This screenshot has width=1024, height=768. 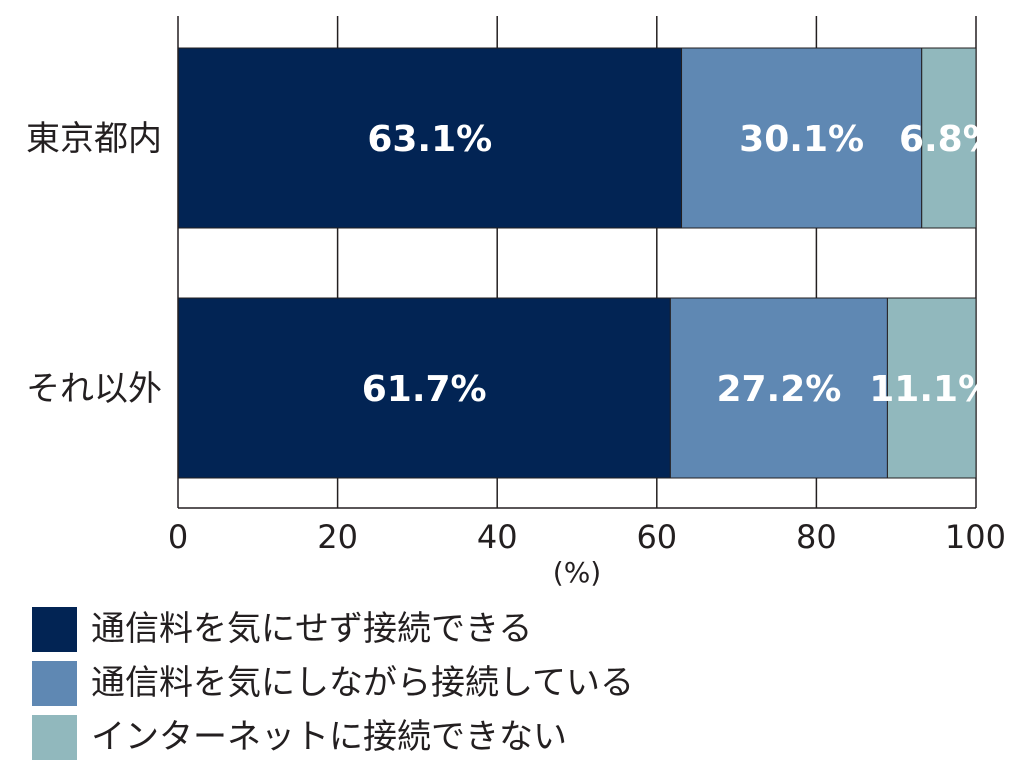 What do you see at coordinates (497, 537) in the screenshot?
I see `x-tick-label: 40` at bounding box center [497, 537].